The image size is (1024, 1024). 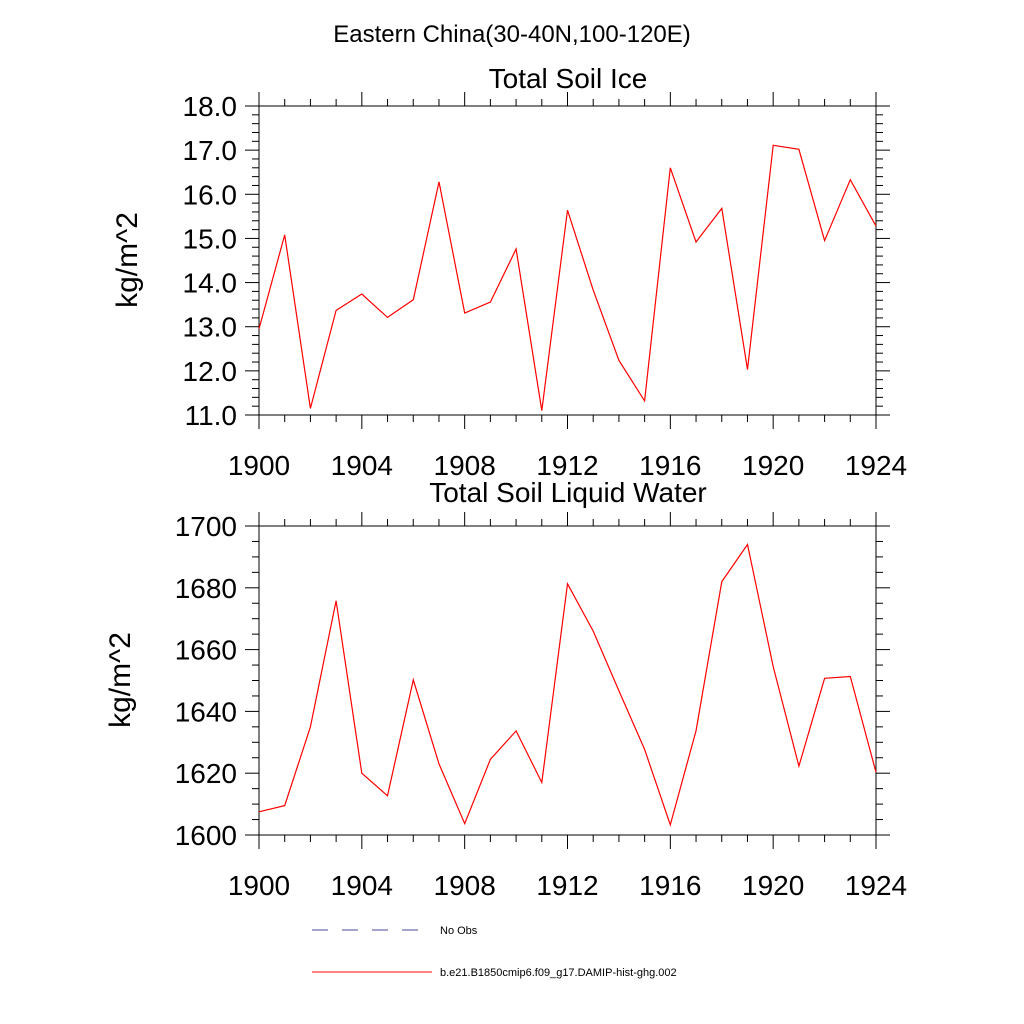 I want to click on panel-title-soil-liquid-water: Total Soil Liquid Water, so click(x=568, y=492).